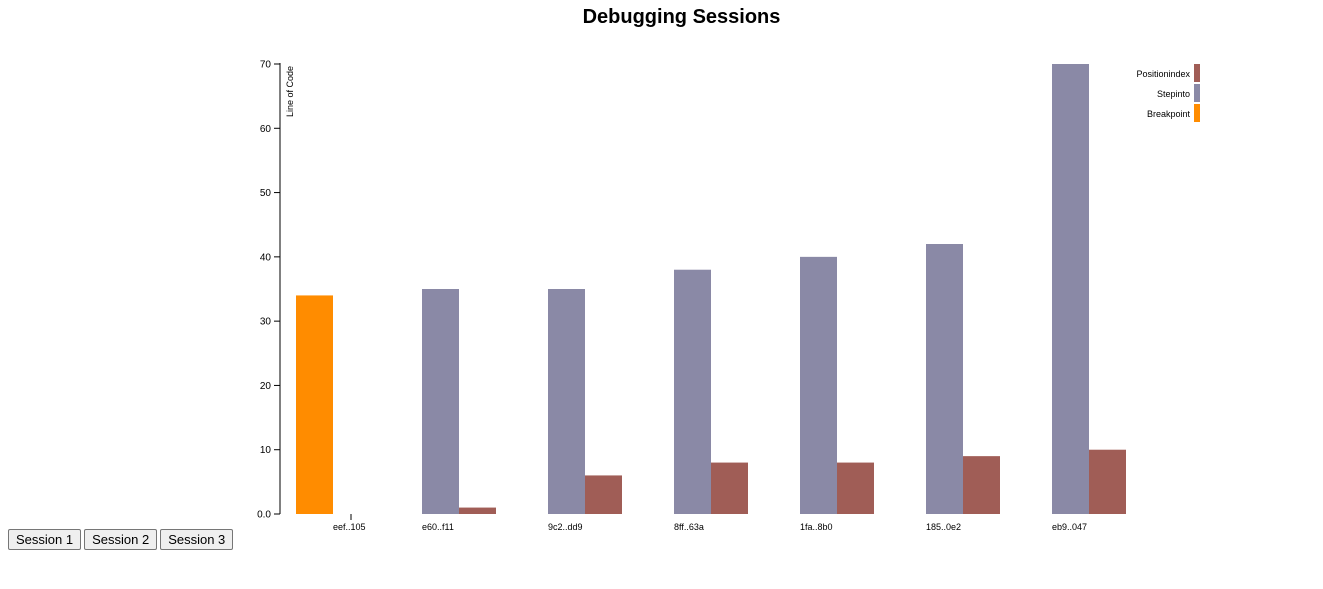 The width and height of the screenshot is (1323, 589). What do you see at coordinates (266, 129) in the screenshot?
I see `y-tick-label: 60` at bounding box center [266, 129].